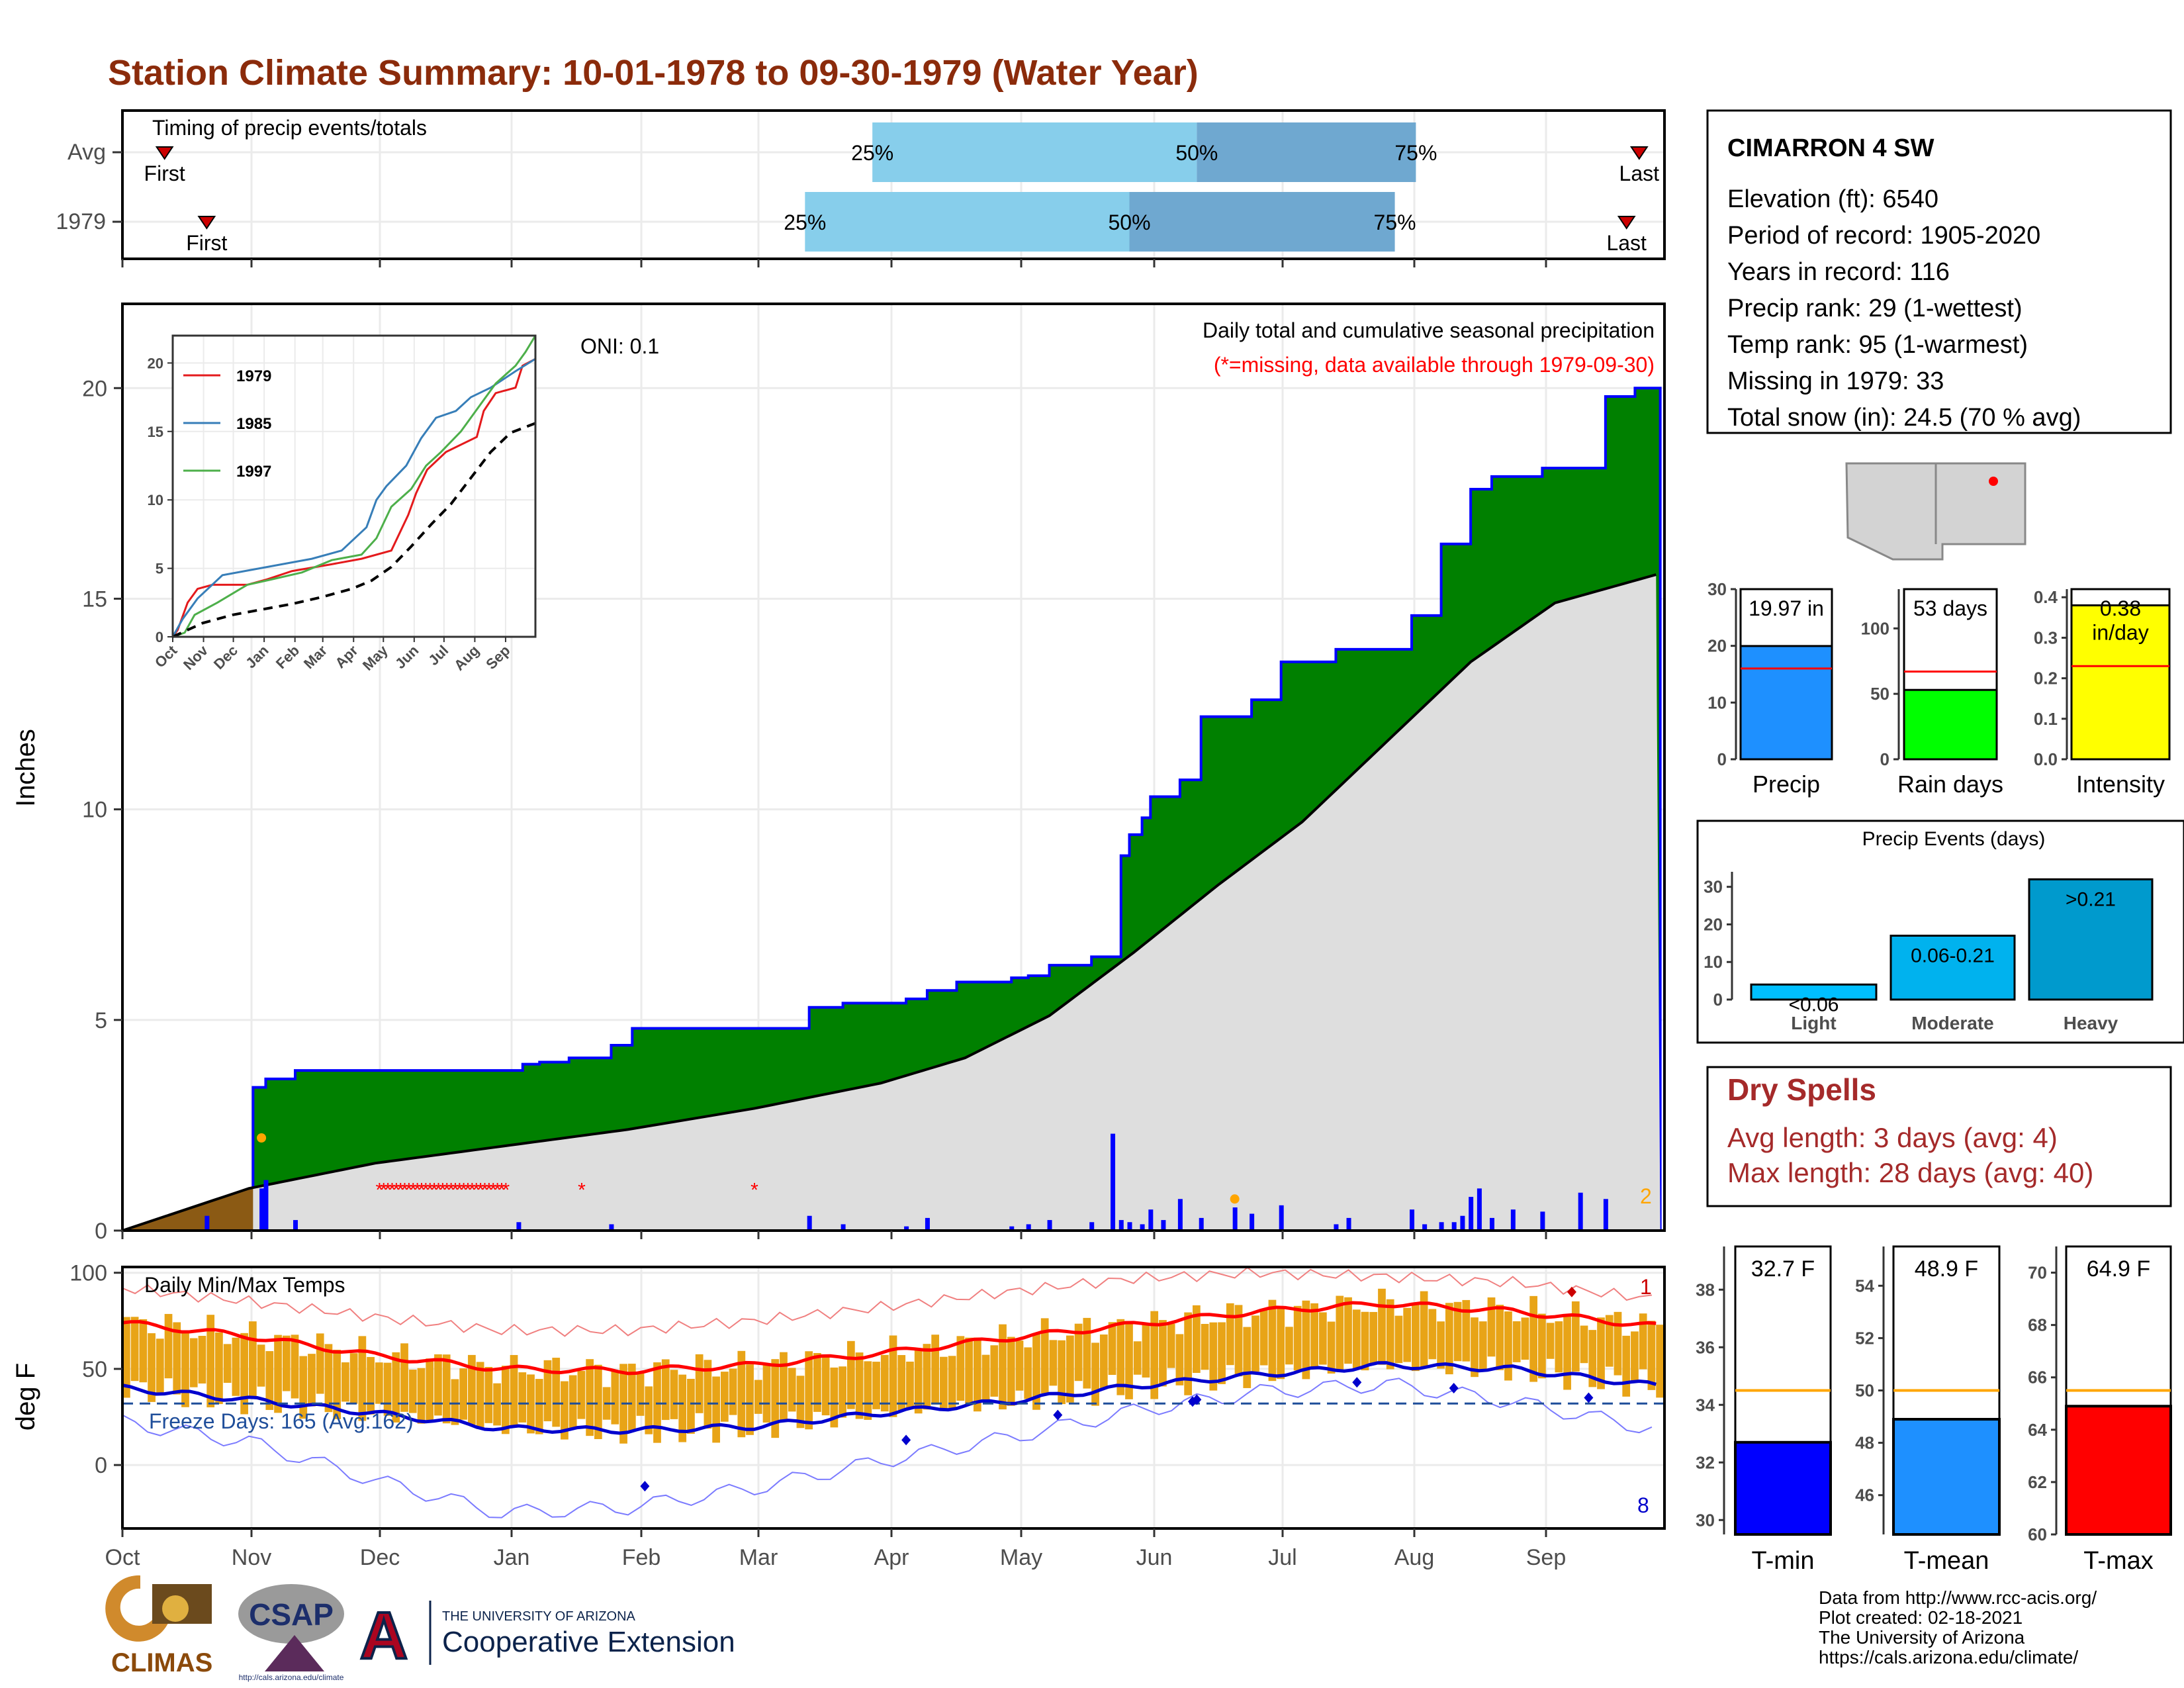 This screenshot has width=2184, height=1688. What do you see at coordinates (2046, 719) in the screenshot?
I see `summary-bar-ticklabel-2-1: 0.1` at bounding box center [2046, 719].